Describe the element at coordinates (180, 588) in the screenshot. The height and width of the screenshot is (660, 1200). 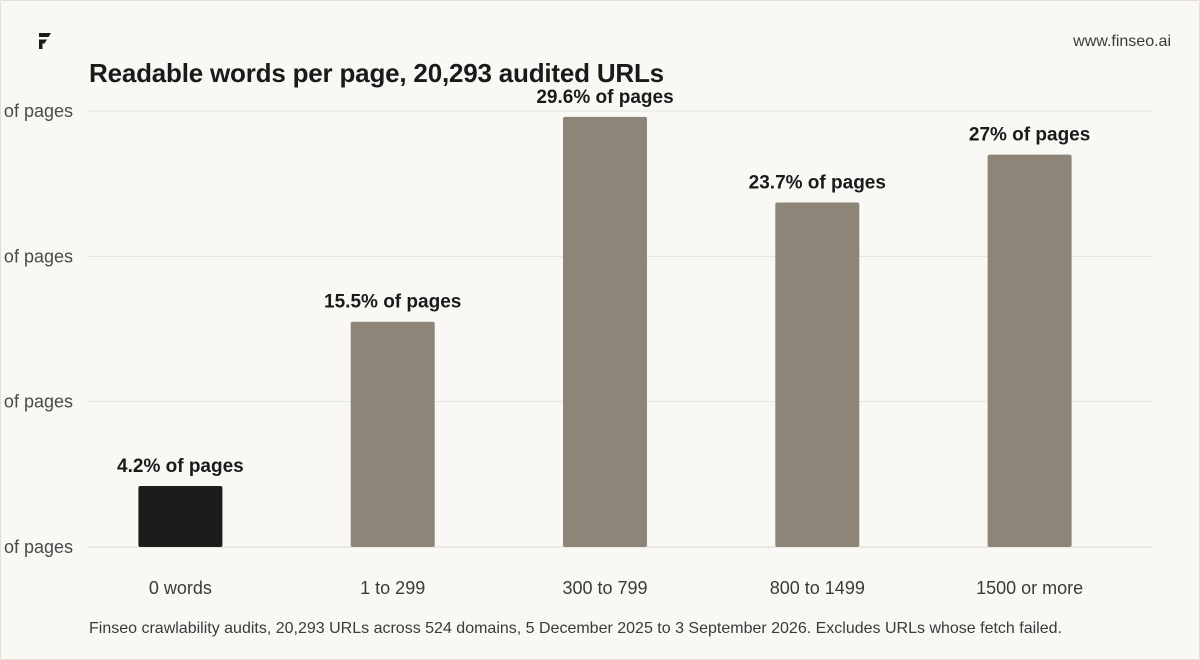
I see `category-label-0: 0 words` at that location.